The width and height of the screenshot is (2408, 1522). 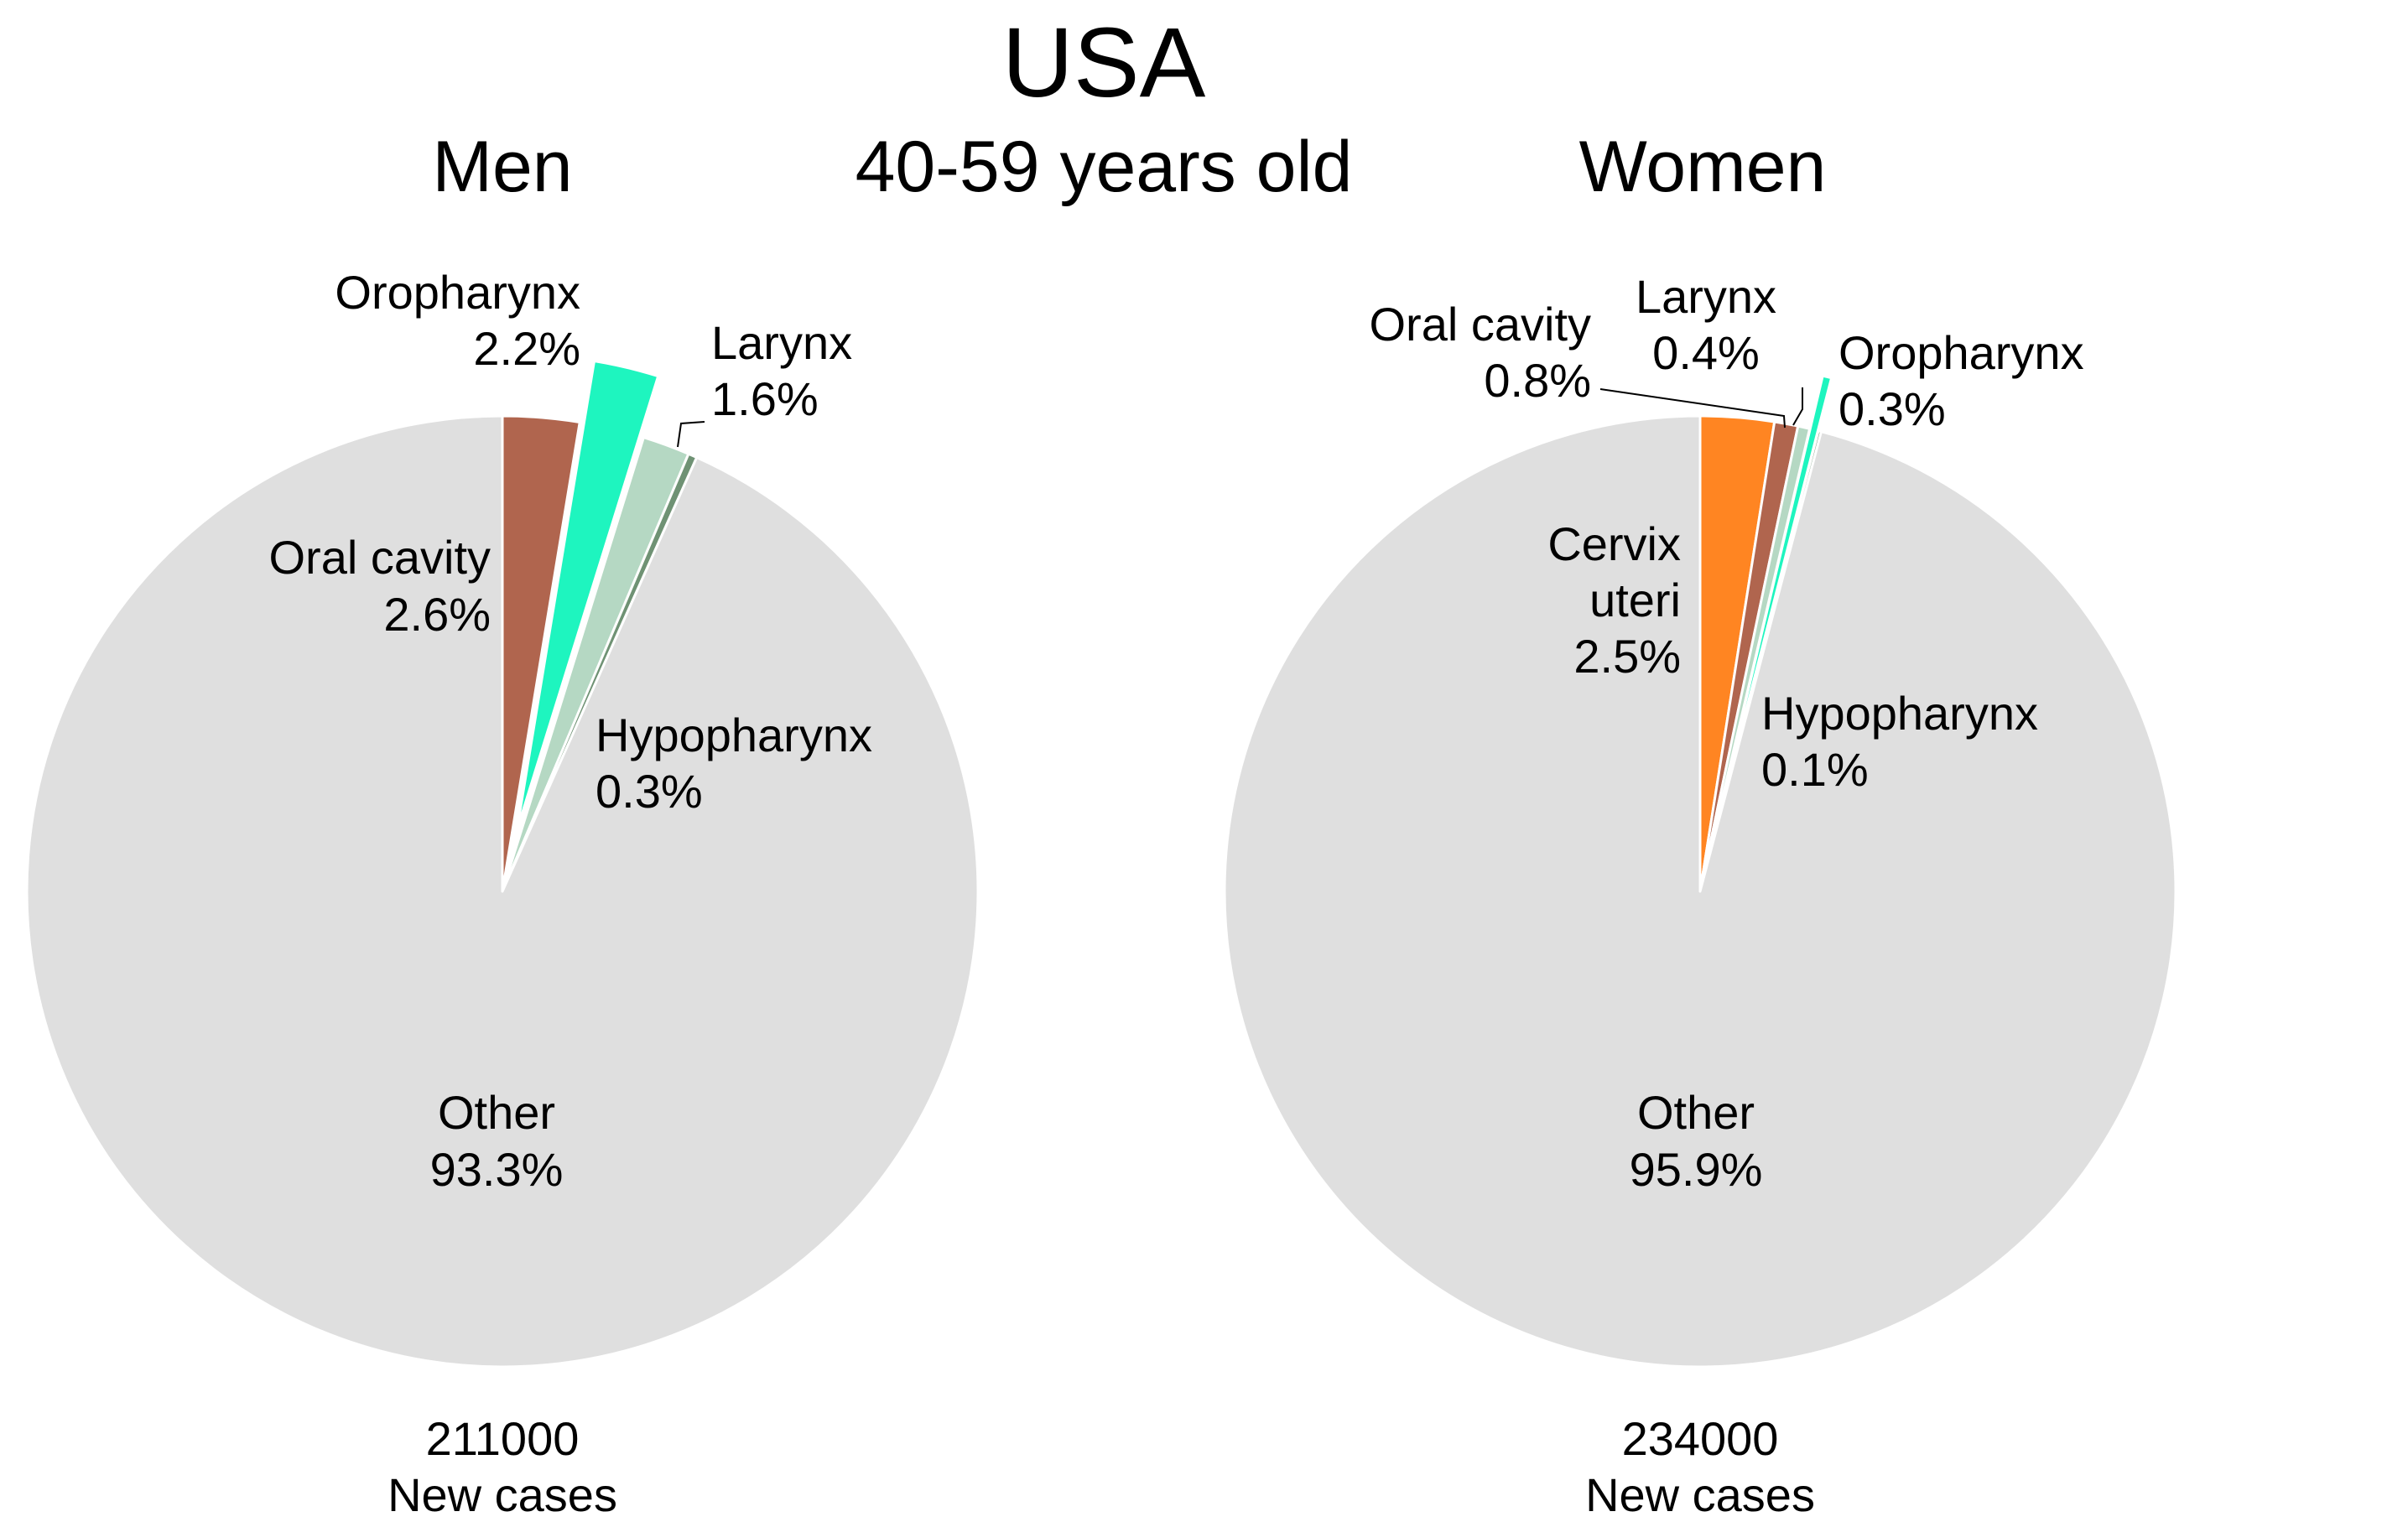 What do you see at coordinates (497, 1169) in the screenshot?
I see `men-other-value: 93.3%` at bounding box center [497, 1169].